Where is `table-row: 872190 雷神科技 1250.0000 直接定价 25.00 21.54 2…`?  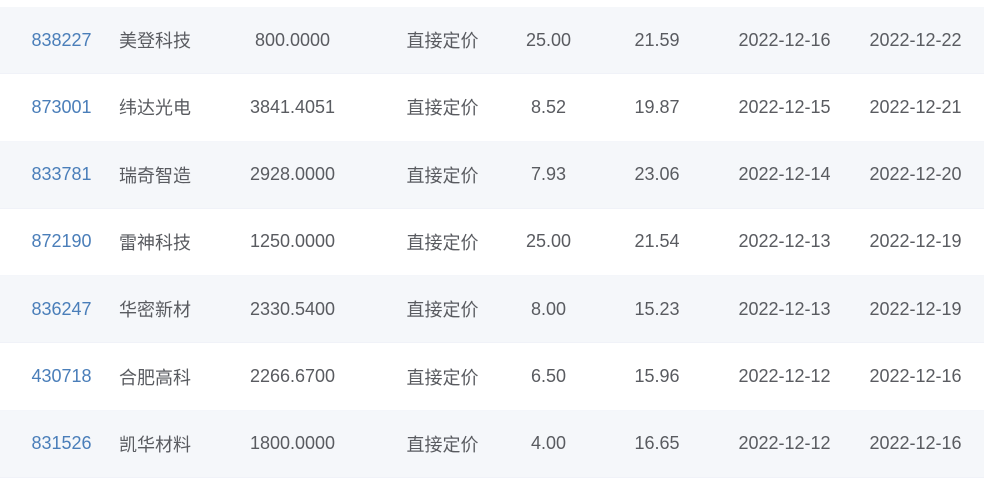
table-row: 872190 雷神科技 1250.0000 直接定价 25.00 21.54 2… is located at coordinates (492, 242).